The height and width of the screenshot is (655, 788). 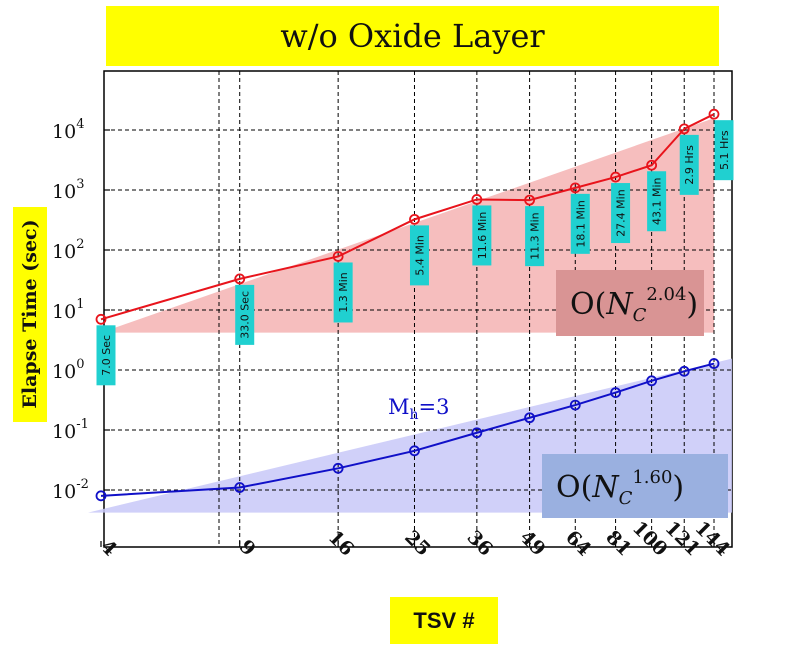 I want to click on data-label: 33.0 Sec, so click(x=245, y=315).